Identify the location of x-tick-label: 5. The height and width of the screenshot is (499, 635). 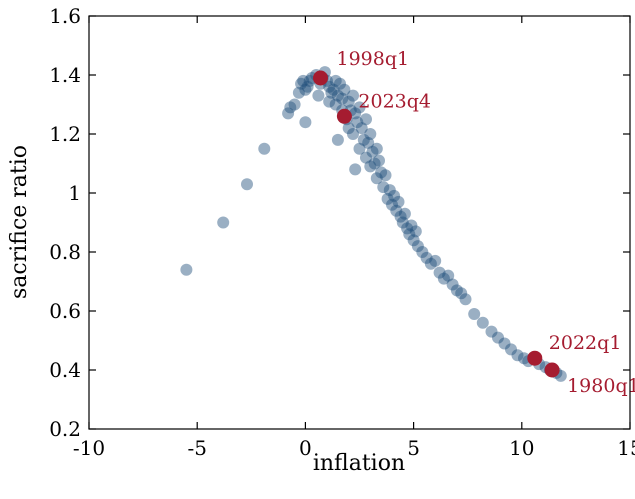
(413, 448).